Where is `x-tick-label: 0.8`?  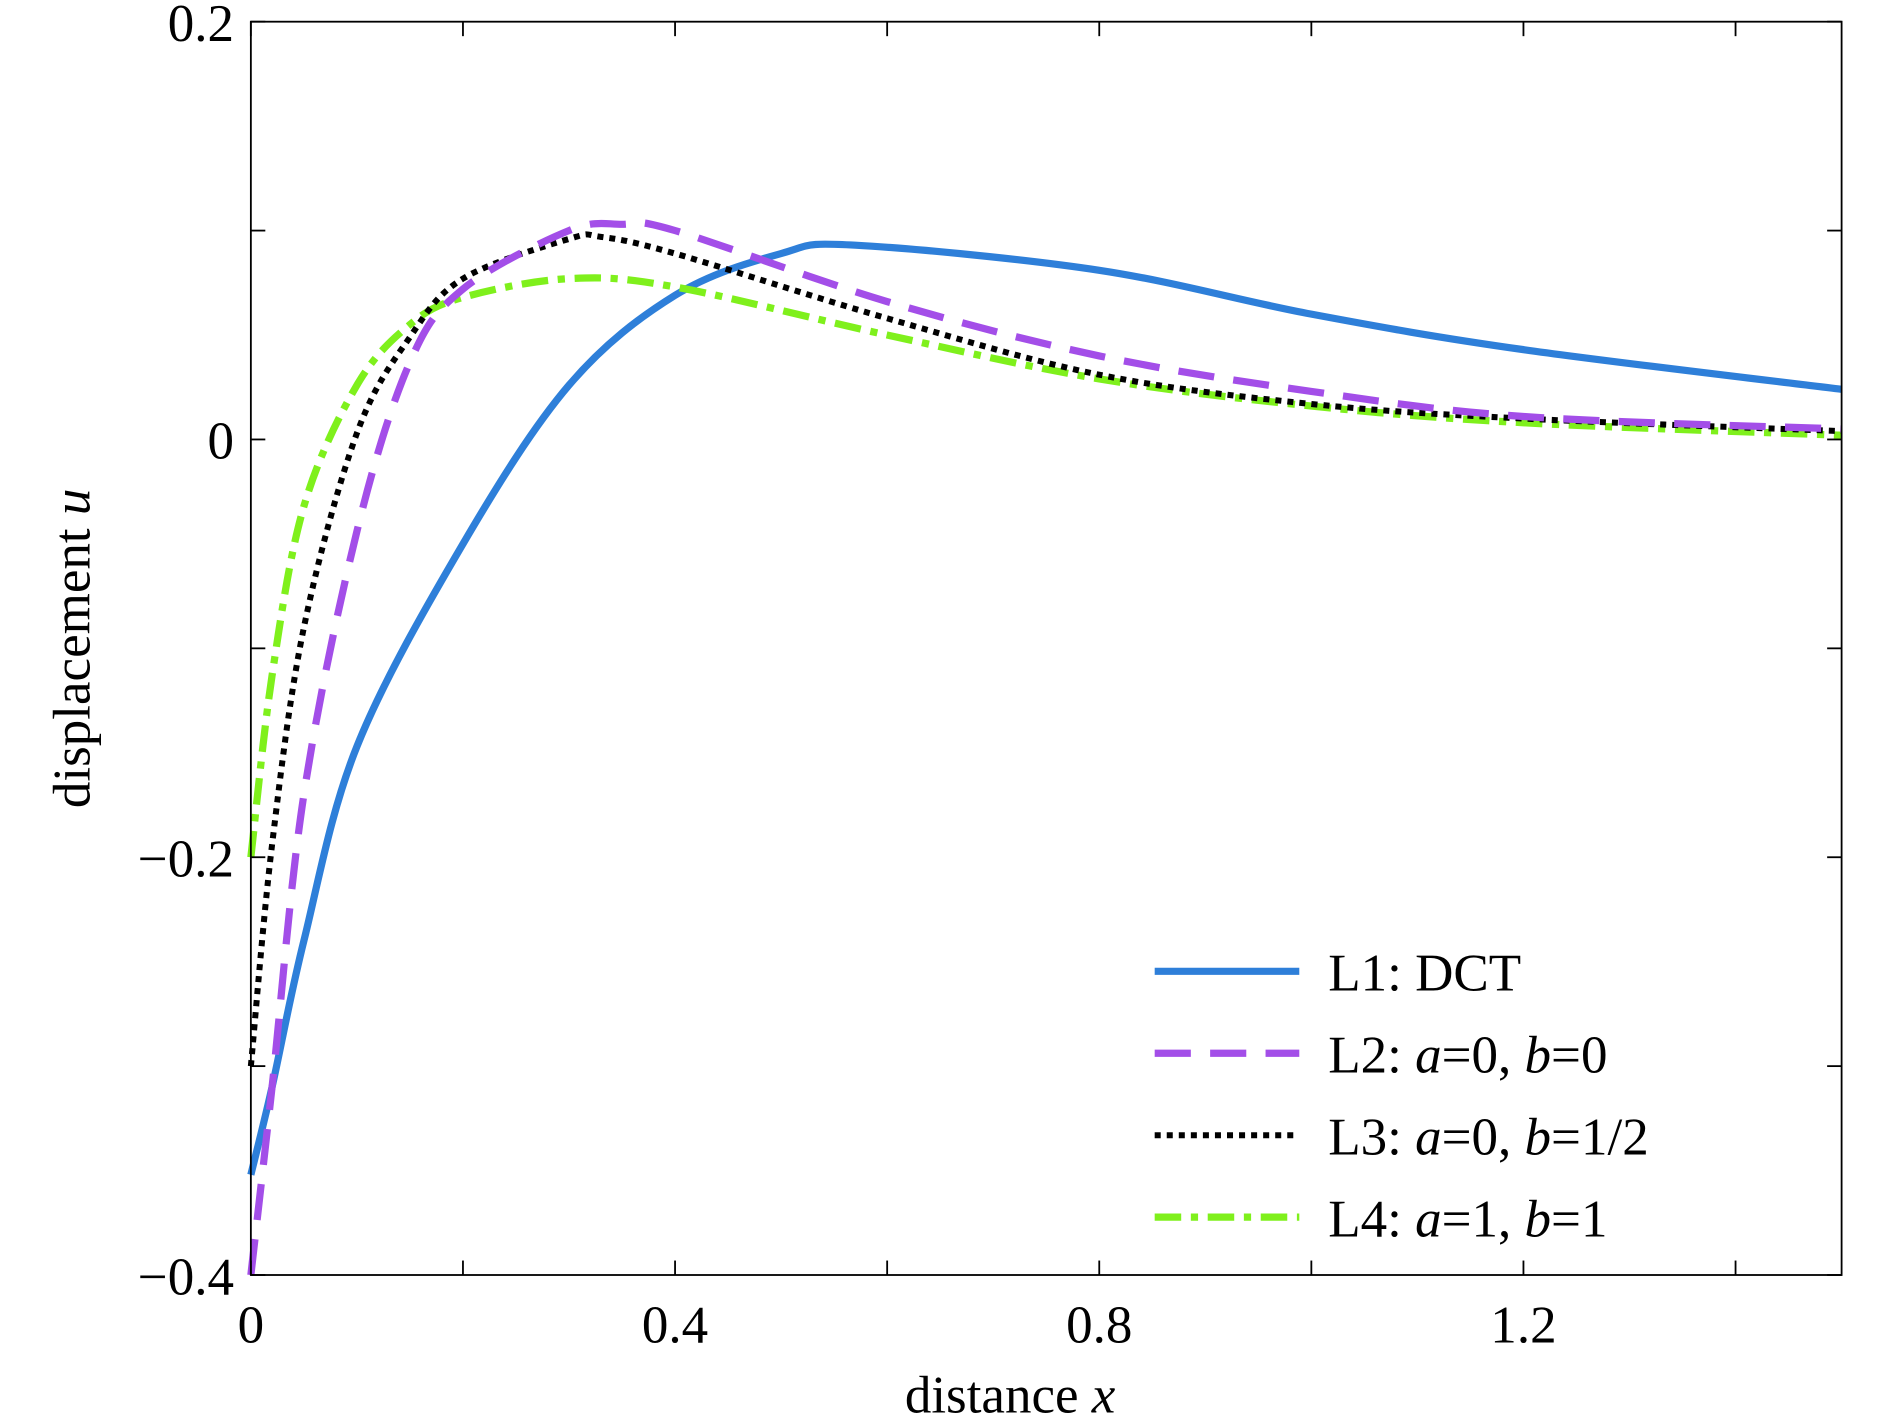 x-tick-label: 0.8 is located at coordinates (1099, 1325).